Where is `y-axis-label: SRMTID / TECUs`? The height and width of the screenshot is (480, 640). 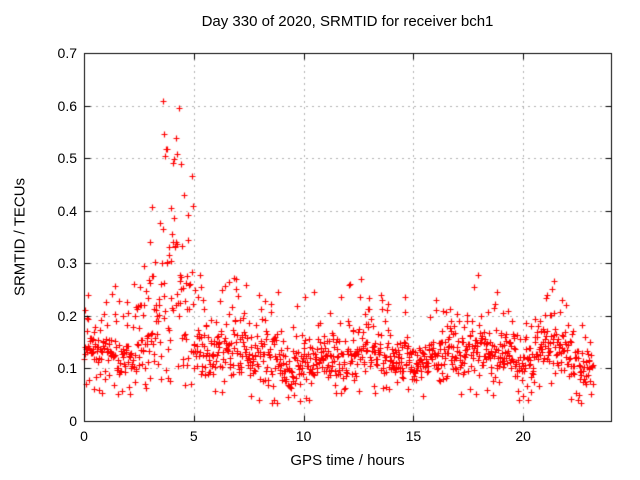
y-axis-label: SRMTID / TECUs is located at coordinates (20, 237).